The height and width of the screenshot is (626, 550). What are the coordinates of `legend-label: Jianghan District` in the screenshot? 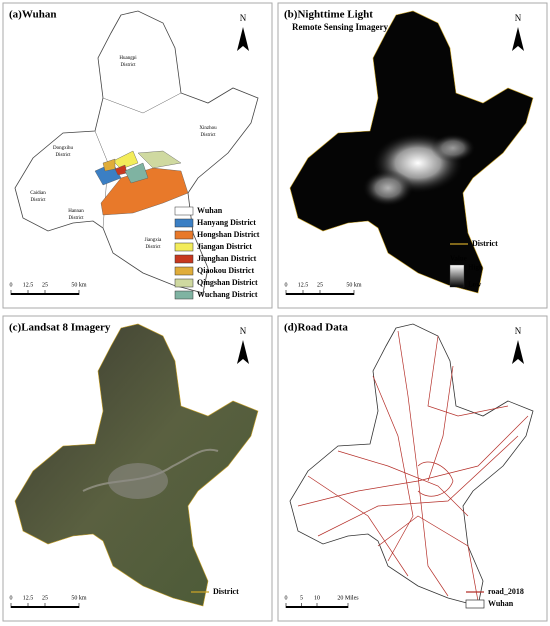 It's located at (227, 258).